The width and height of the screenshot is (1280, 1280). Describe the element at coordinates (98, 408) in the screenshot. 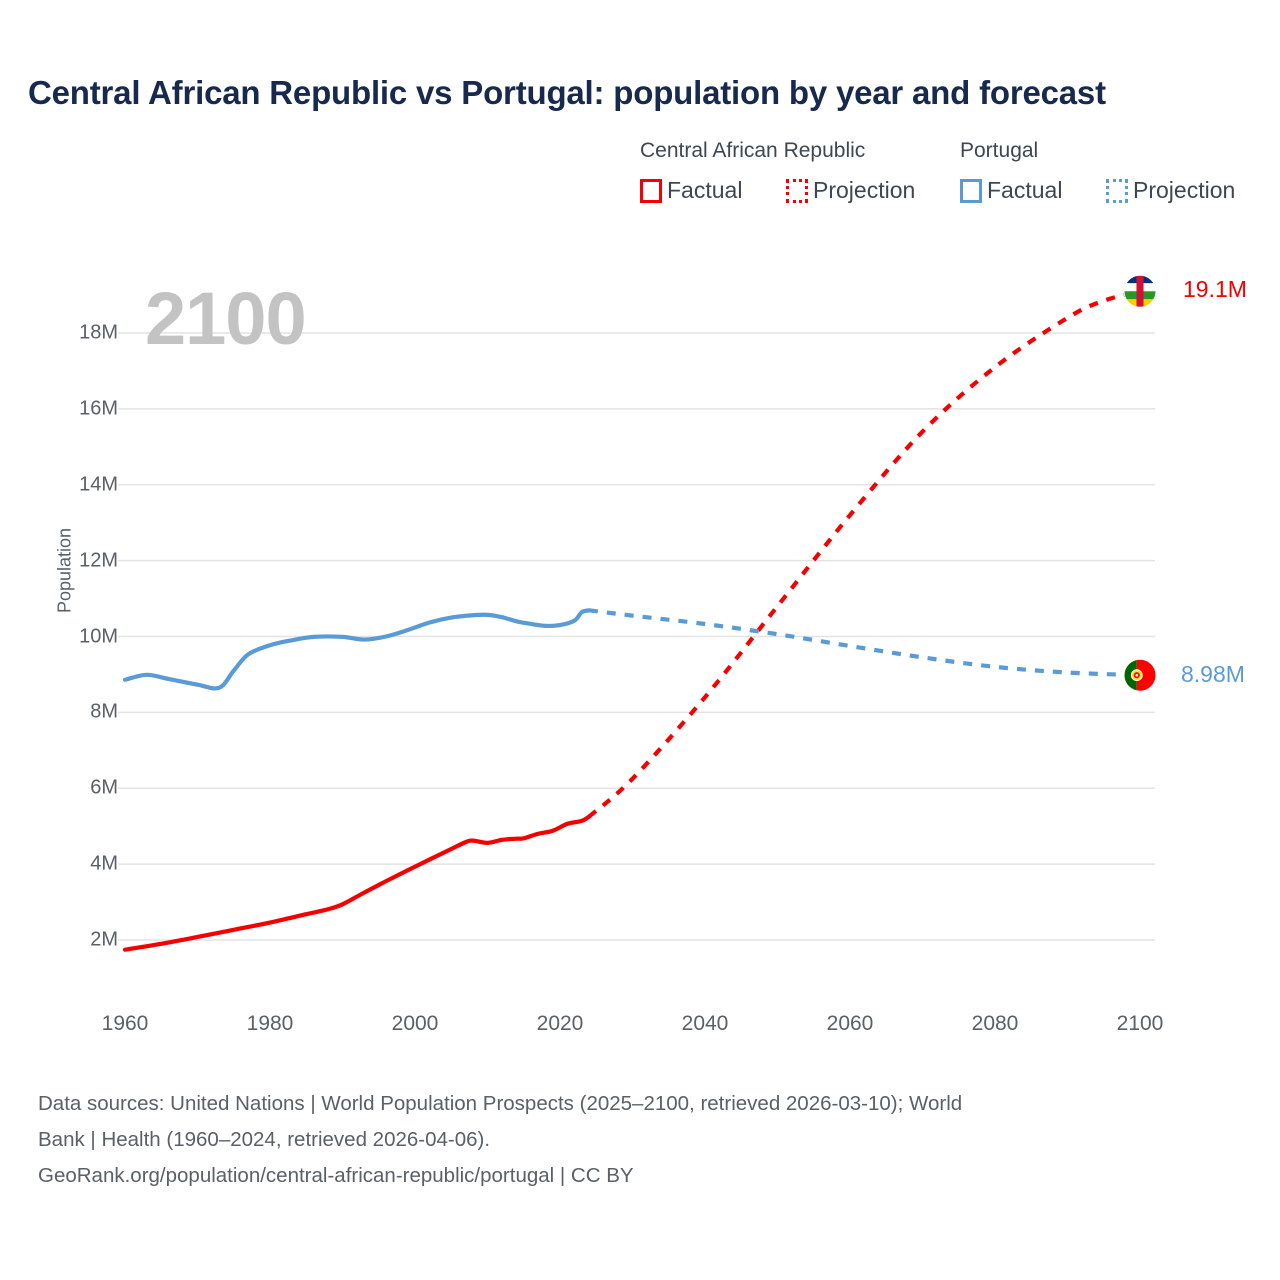

I see `y-axis-tick-label: 16M` at that location.